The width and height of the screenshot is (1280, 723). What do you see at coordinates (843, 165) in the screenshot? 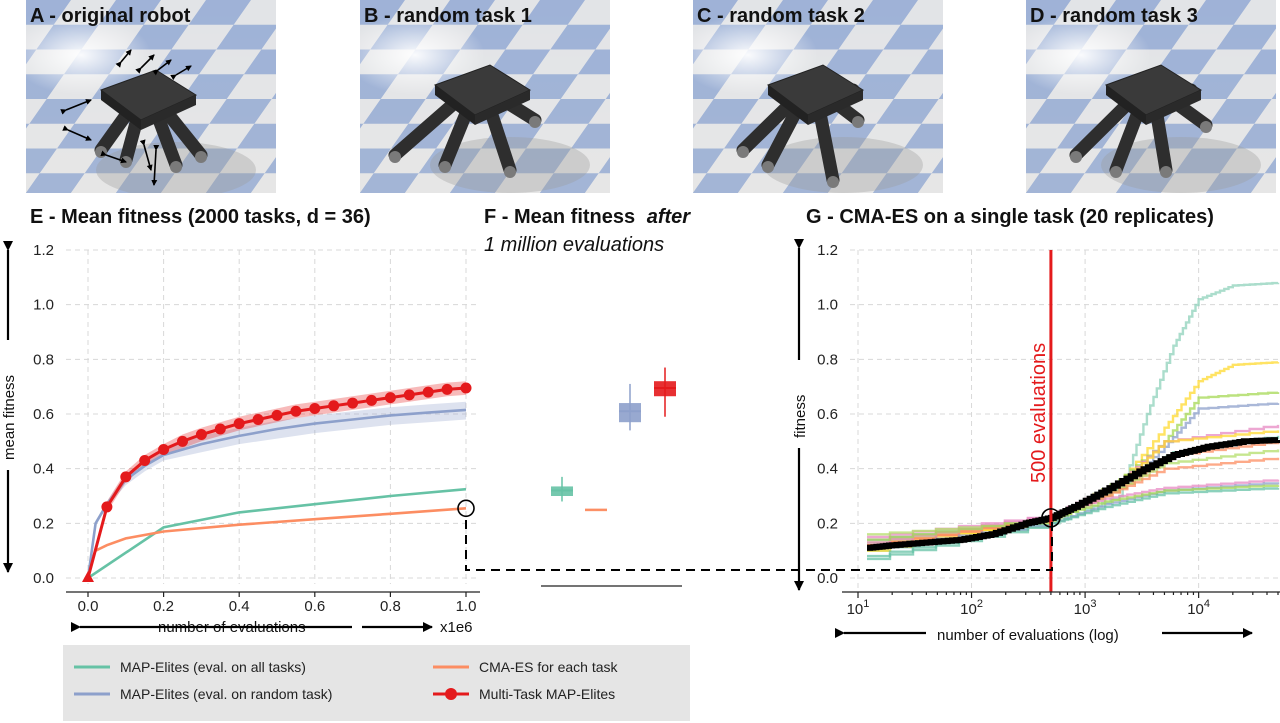
I see `robot-shadow` at bounding box center [843, 165].